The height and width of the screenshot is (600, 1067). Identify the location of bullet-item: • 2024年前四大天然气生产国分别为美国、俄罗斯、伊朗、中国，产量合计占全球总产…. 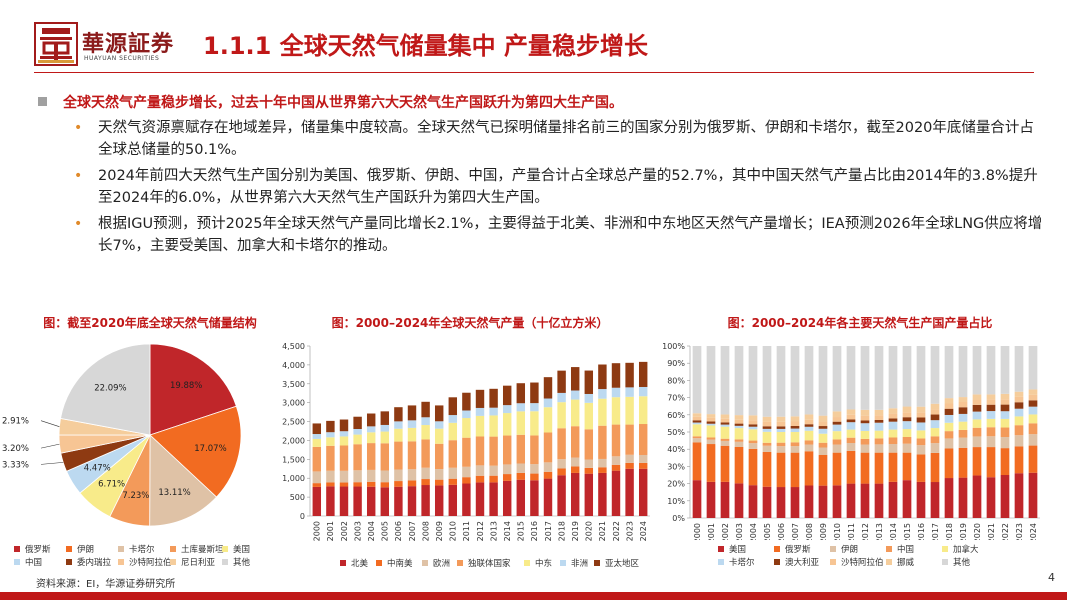
(558, 187).